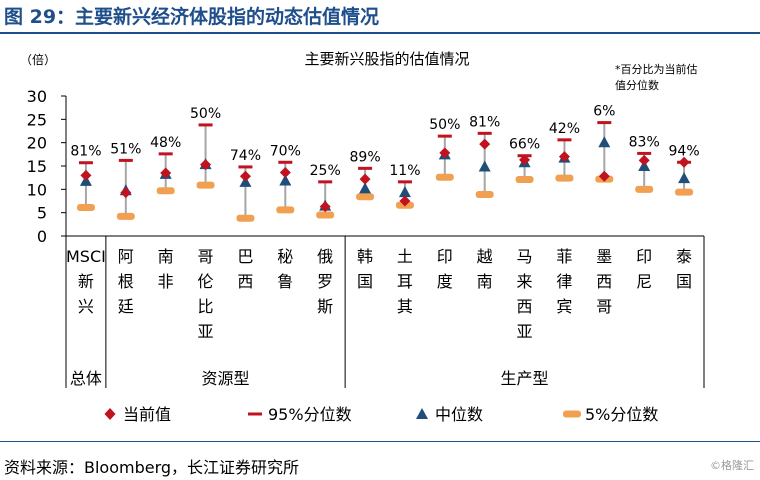 The width and height of the screenshot is (760, 480). Describe the element at coordinates (380, 33) in the screenshot. I see `title-rule` at that location.